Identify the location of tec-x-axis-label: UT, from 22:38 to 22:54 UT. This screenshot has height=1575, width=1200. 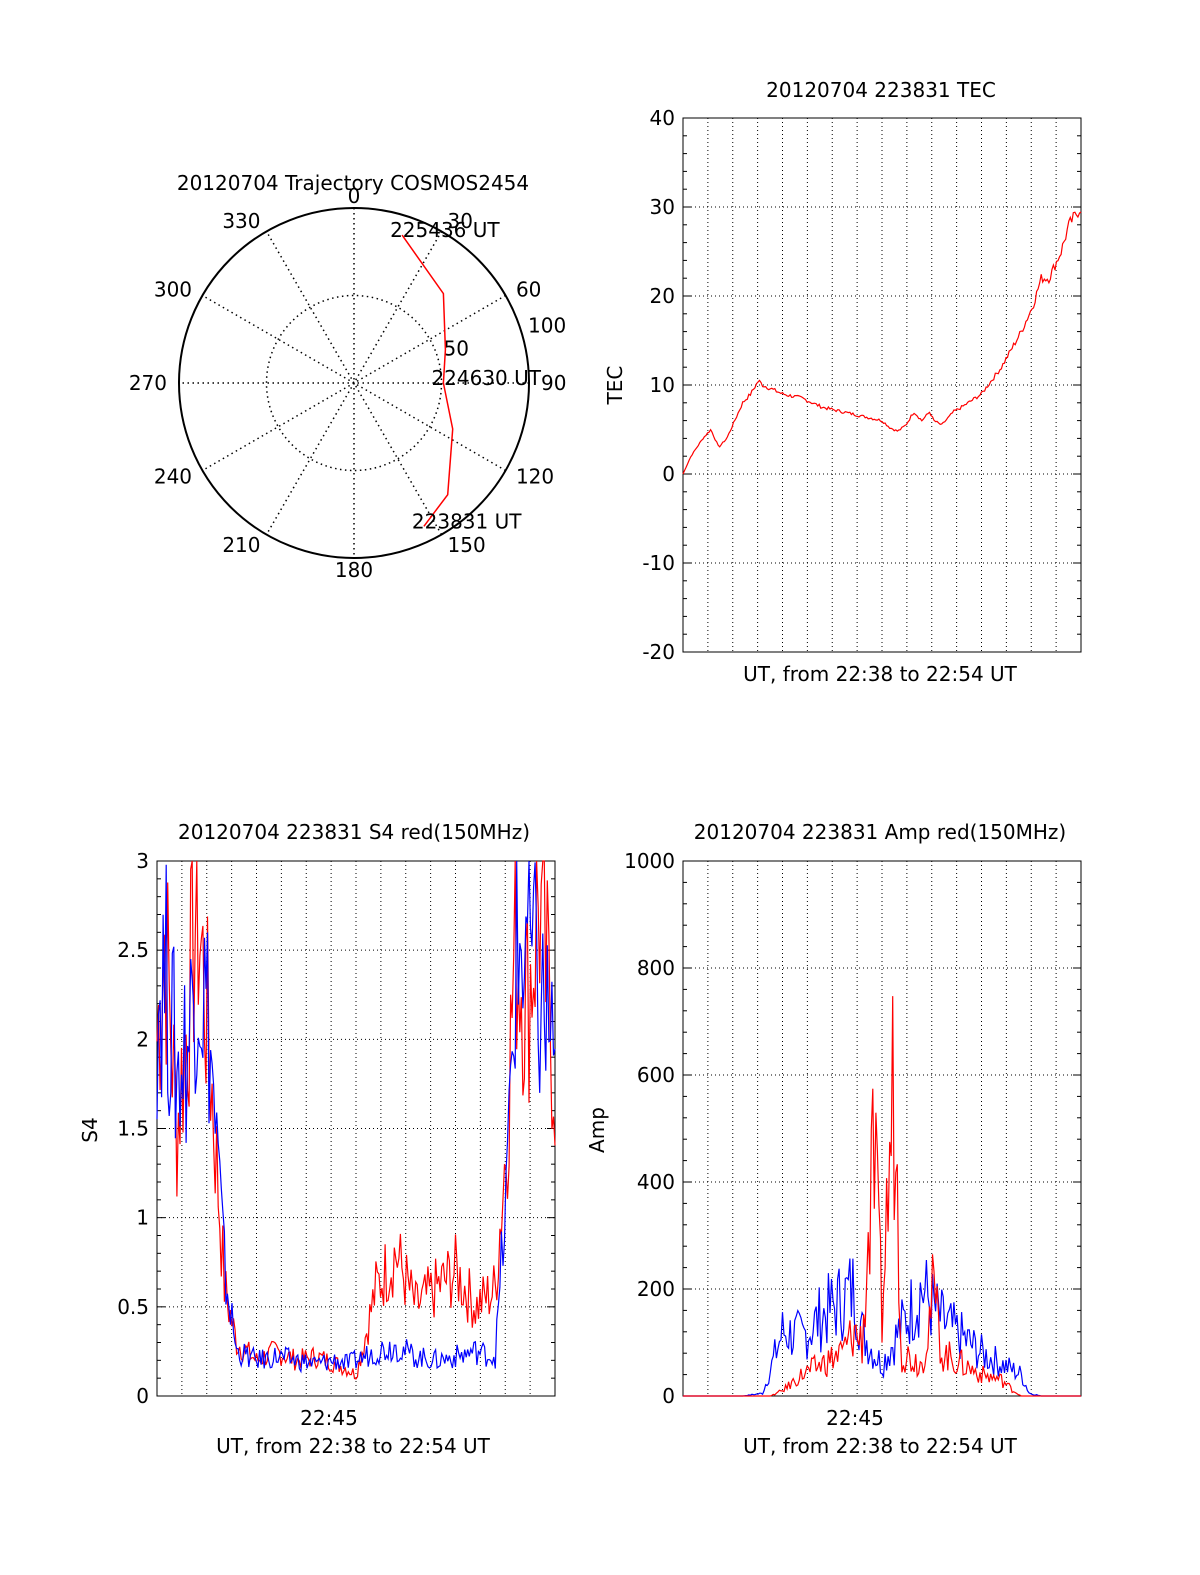
(880, 674).